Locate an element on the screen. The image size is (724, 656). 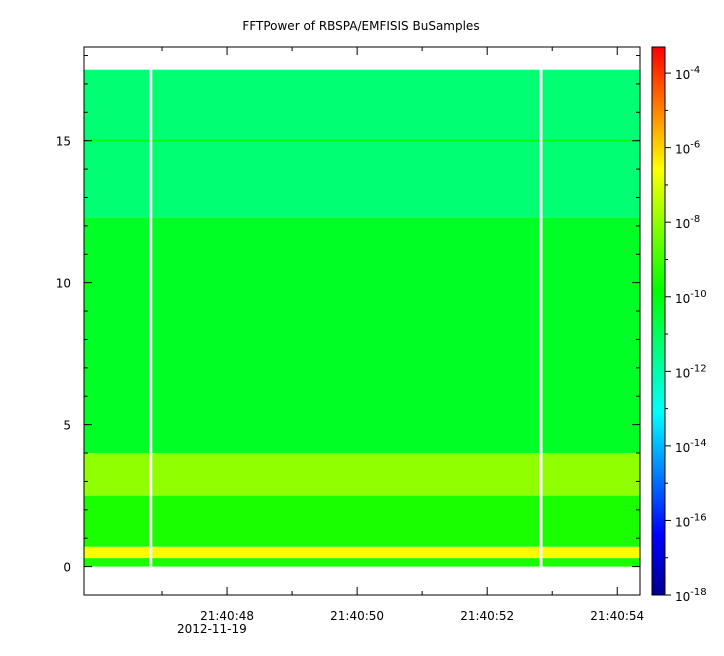
colorbar-tick-label: 10⁻¹⁶ is located at coordinates (691, 520).